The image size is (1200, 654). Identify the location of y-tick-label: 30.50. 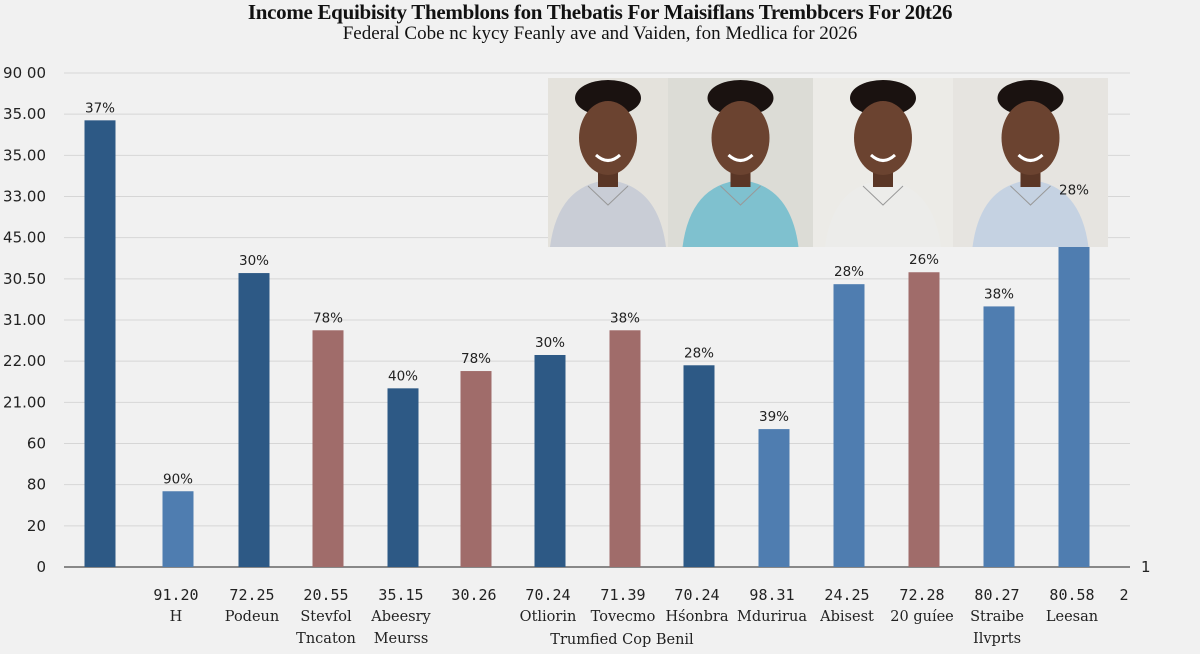
(24, 279).